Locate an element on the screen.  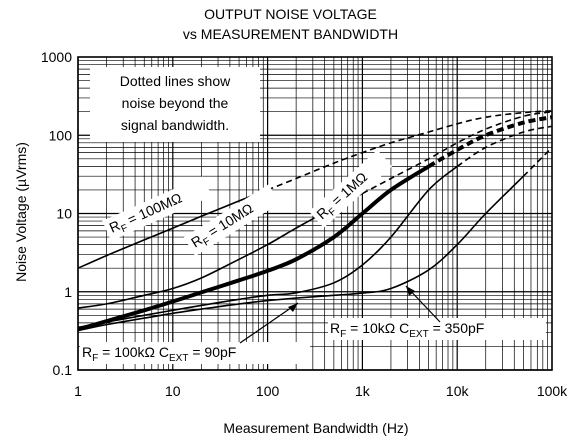
annotation-line: noise beyond the is located at coordinates (175, 103).